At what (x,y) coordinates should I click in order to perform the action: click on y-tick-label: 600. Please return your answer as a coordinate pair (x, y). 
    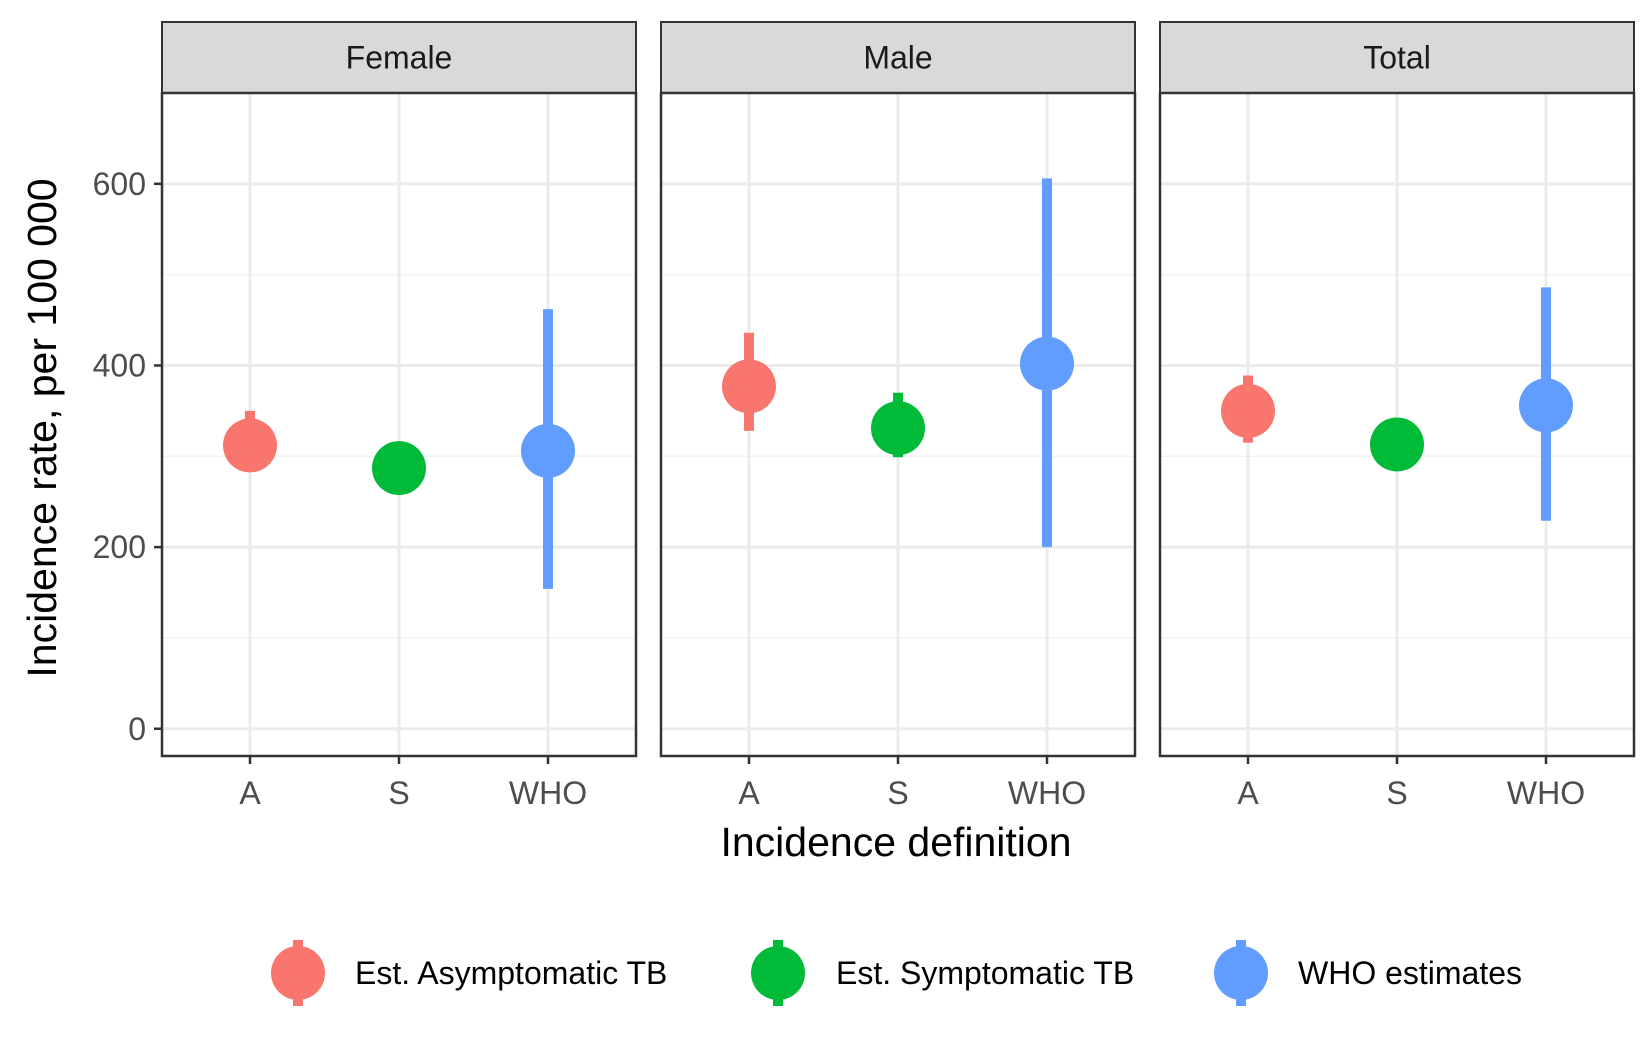
    Looking at the image, I should click on (119, 184).